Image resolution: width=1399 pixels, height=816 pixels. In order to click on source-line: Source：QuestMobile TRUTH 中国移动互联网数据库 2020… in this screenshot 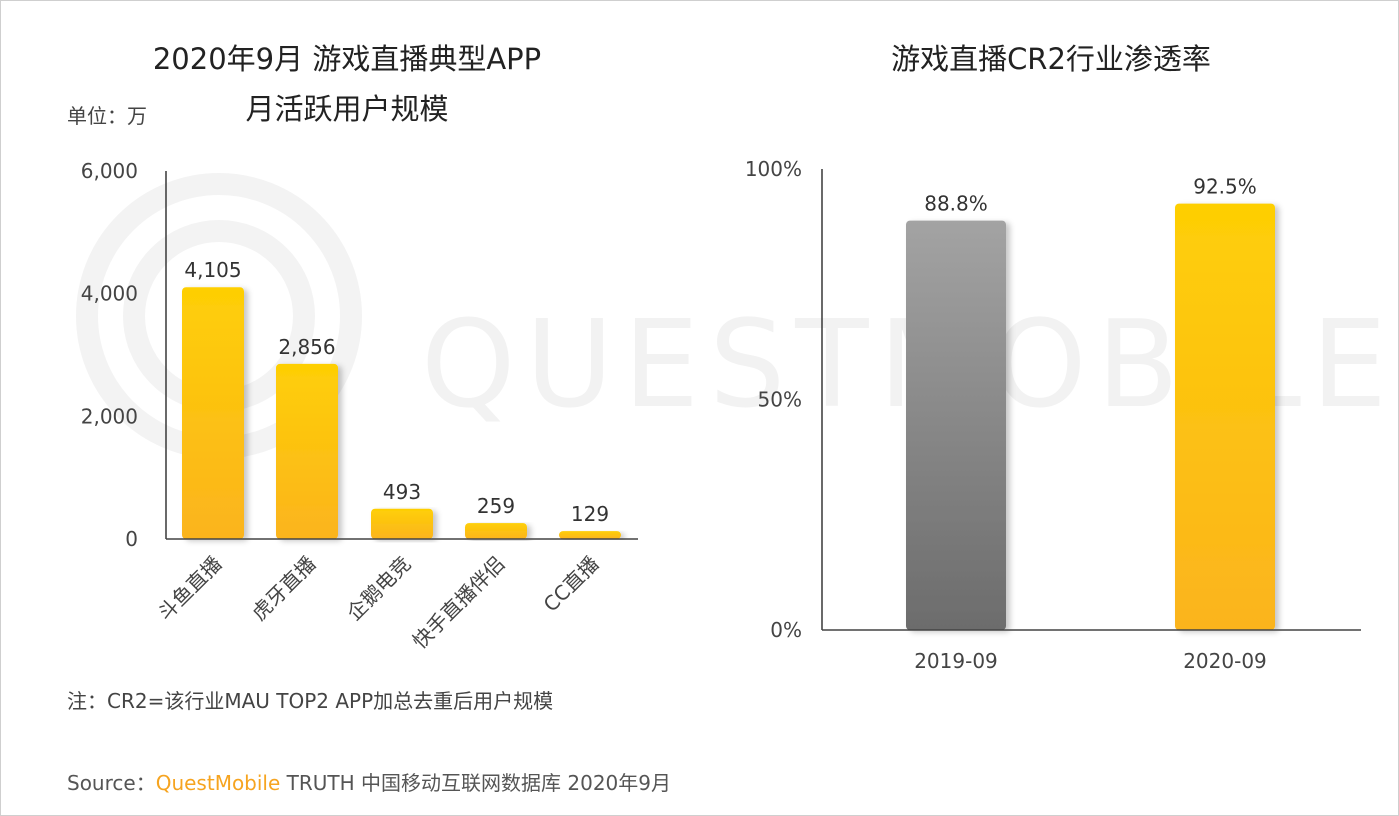, I will do `click(369, 781)`.